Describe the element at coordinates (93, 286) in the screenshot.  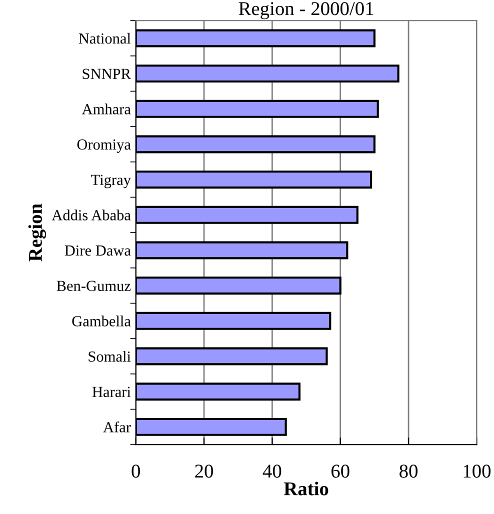
I see `y-tick-label: Ben-Gumuz` at that location.